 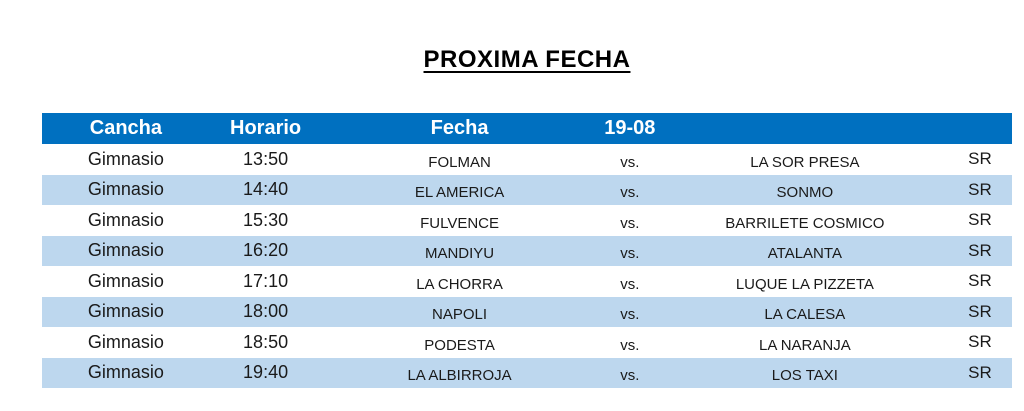 What do you see at coordinates (805, 223) in the screenshot?
I see `cell-away-team: BARRILETE COSMICO` at bounding box center [805, 223].